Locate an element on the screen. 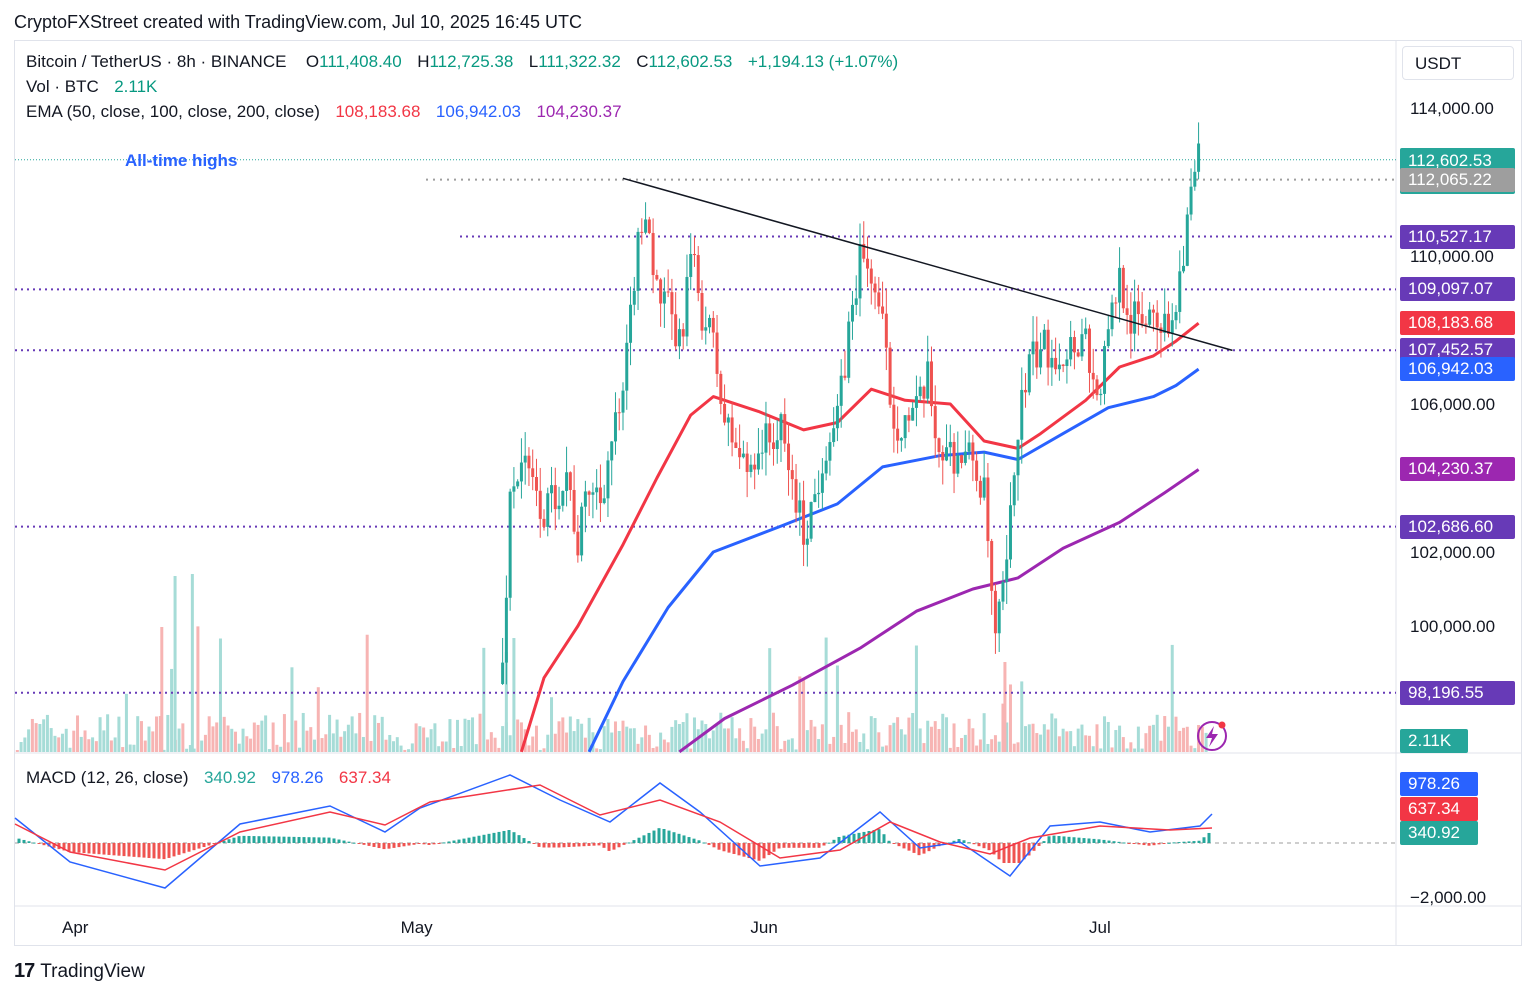  price-tick-label: 110,000.00 is located at coordinates (1452, 256).